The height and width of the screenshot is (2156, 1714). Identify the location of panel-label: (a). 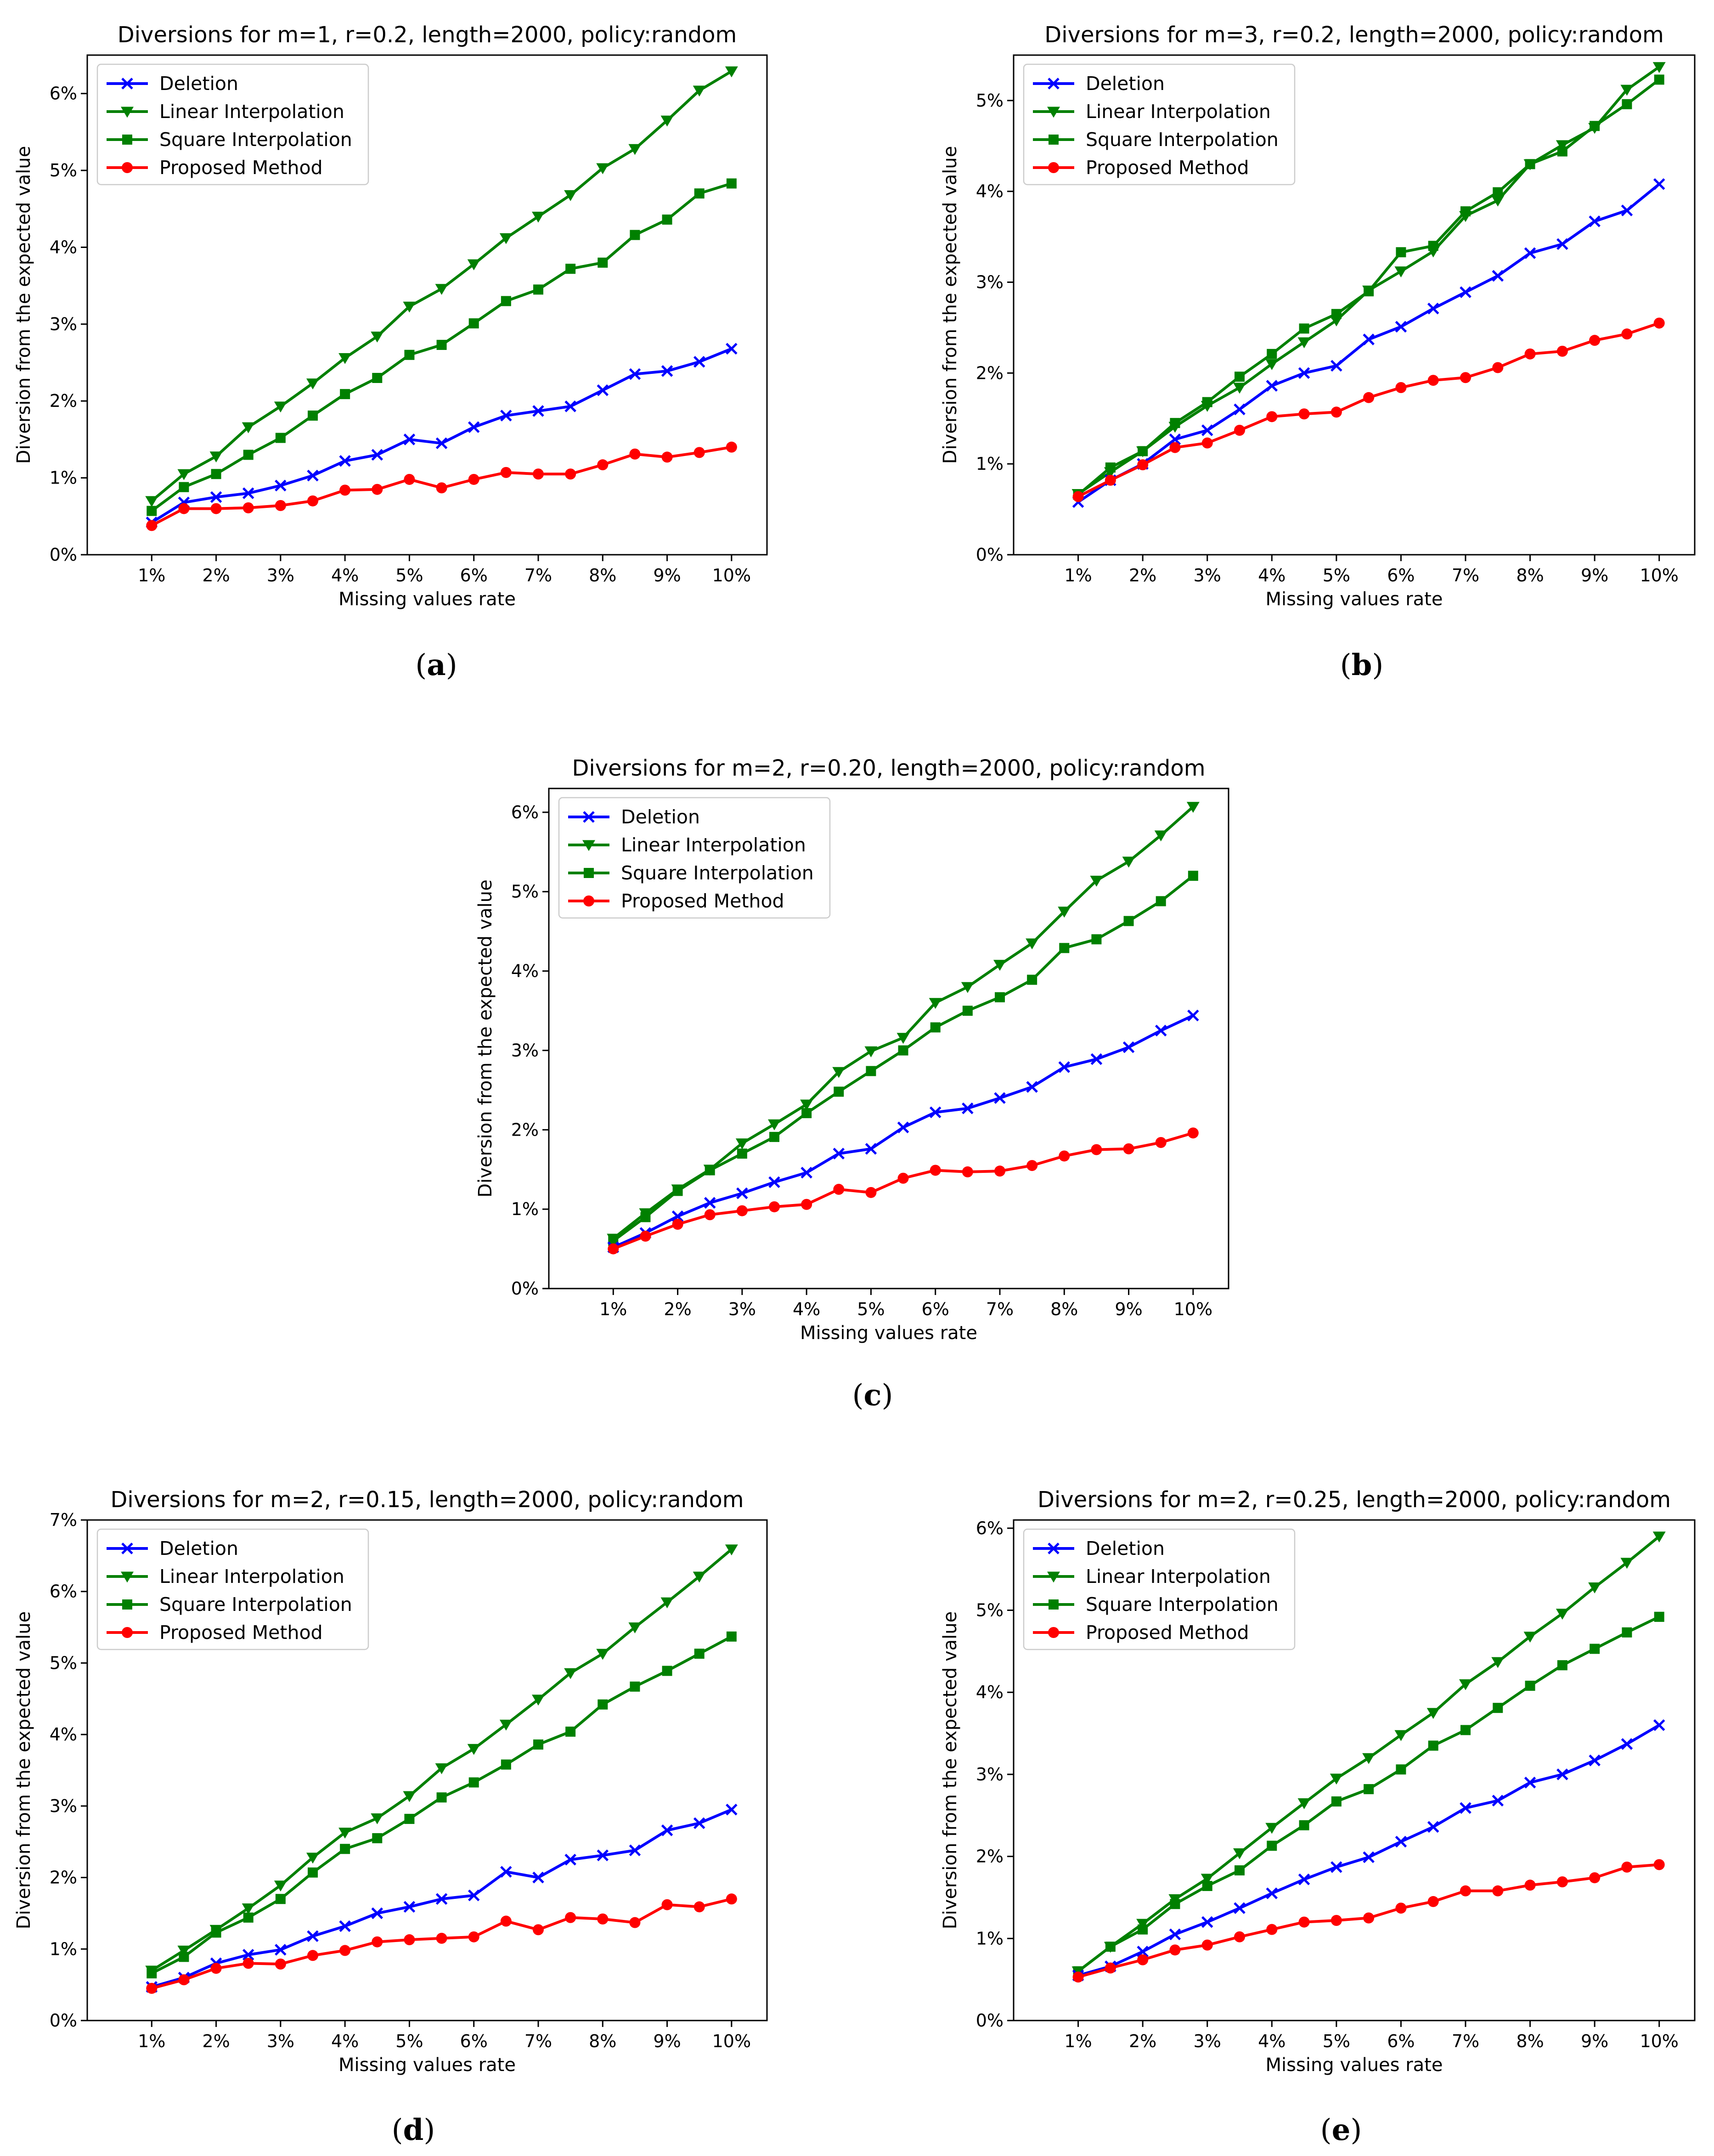
(436, 665).